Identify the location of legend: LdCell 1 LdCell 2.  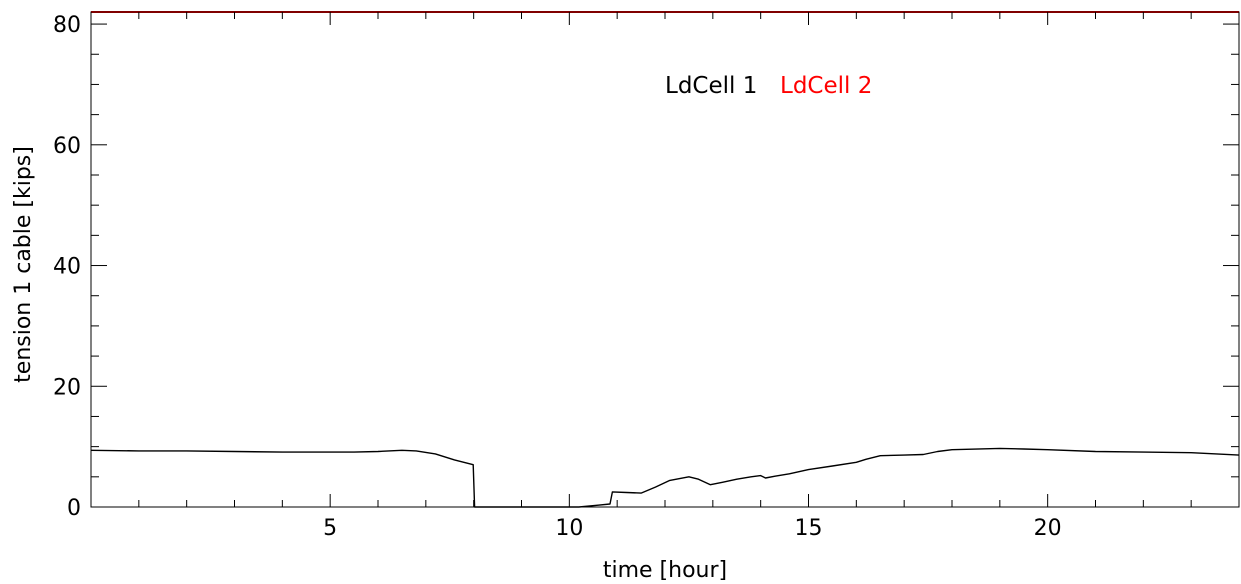
(768, 86).